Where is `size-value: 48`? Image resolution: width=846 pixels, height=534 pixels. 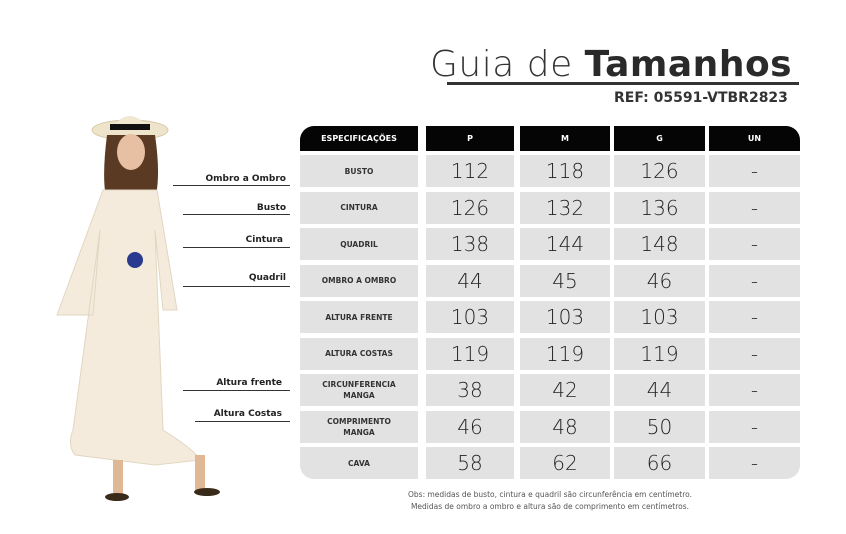
size-value: 48 is located at coordinates (565, 426).